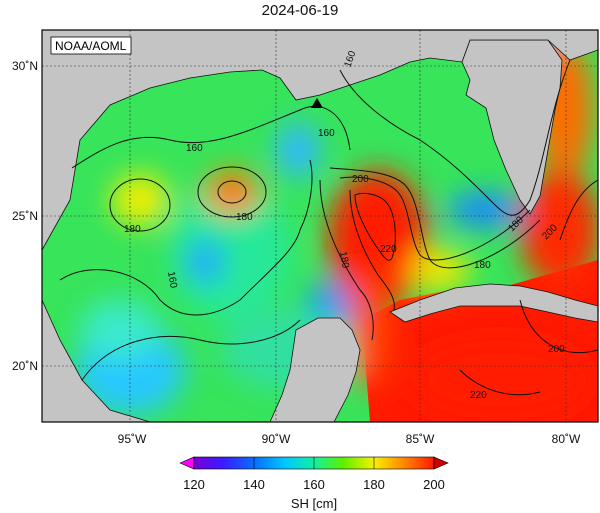 Image resolution: width=600 pixels, height=513 pixels. I want to click on lat-tick-label: 20˚N, so click(25, 366).